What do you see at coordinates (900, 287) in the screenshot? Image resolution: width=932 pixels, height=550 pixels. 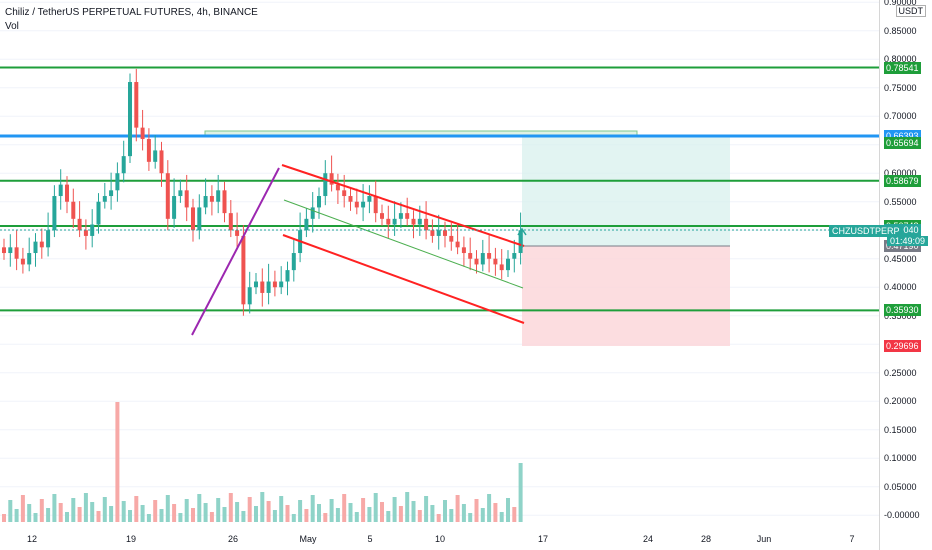 I see `price-tick: 0.40000` at bounding box center [900, 287].